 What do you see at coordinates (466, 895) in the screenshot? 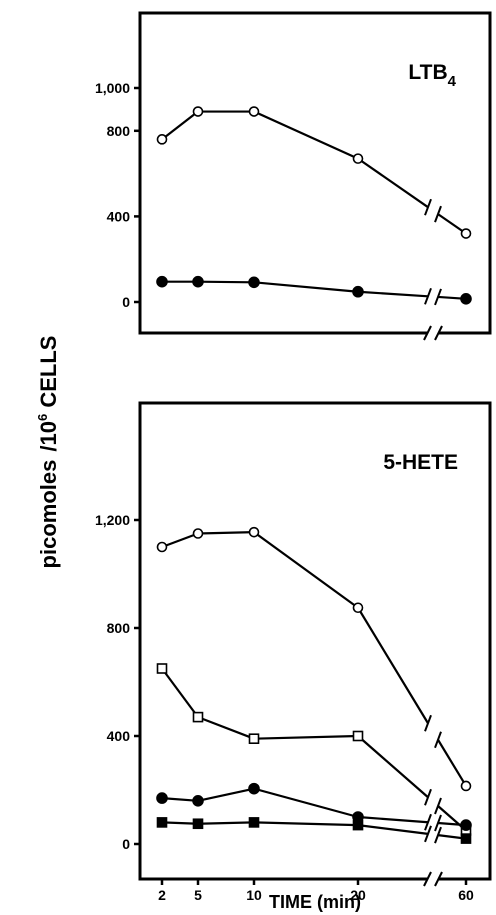
I see `x-tick-label: 60` at bounding box center [466, 895].